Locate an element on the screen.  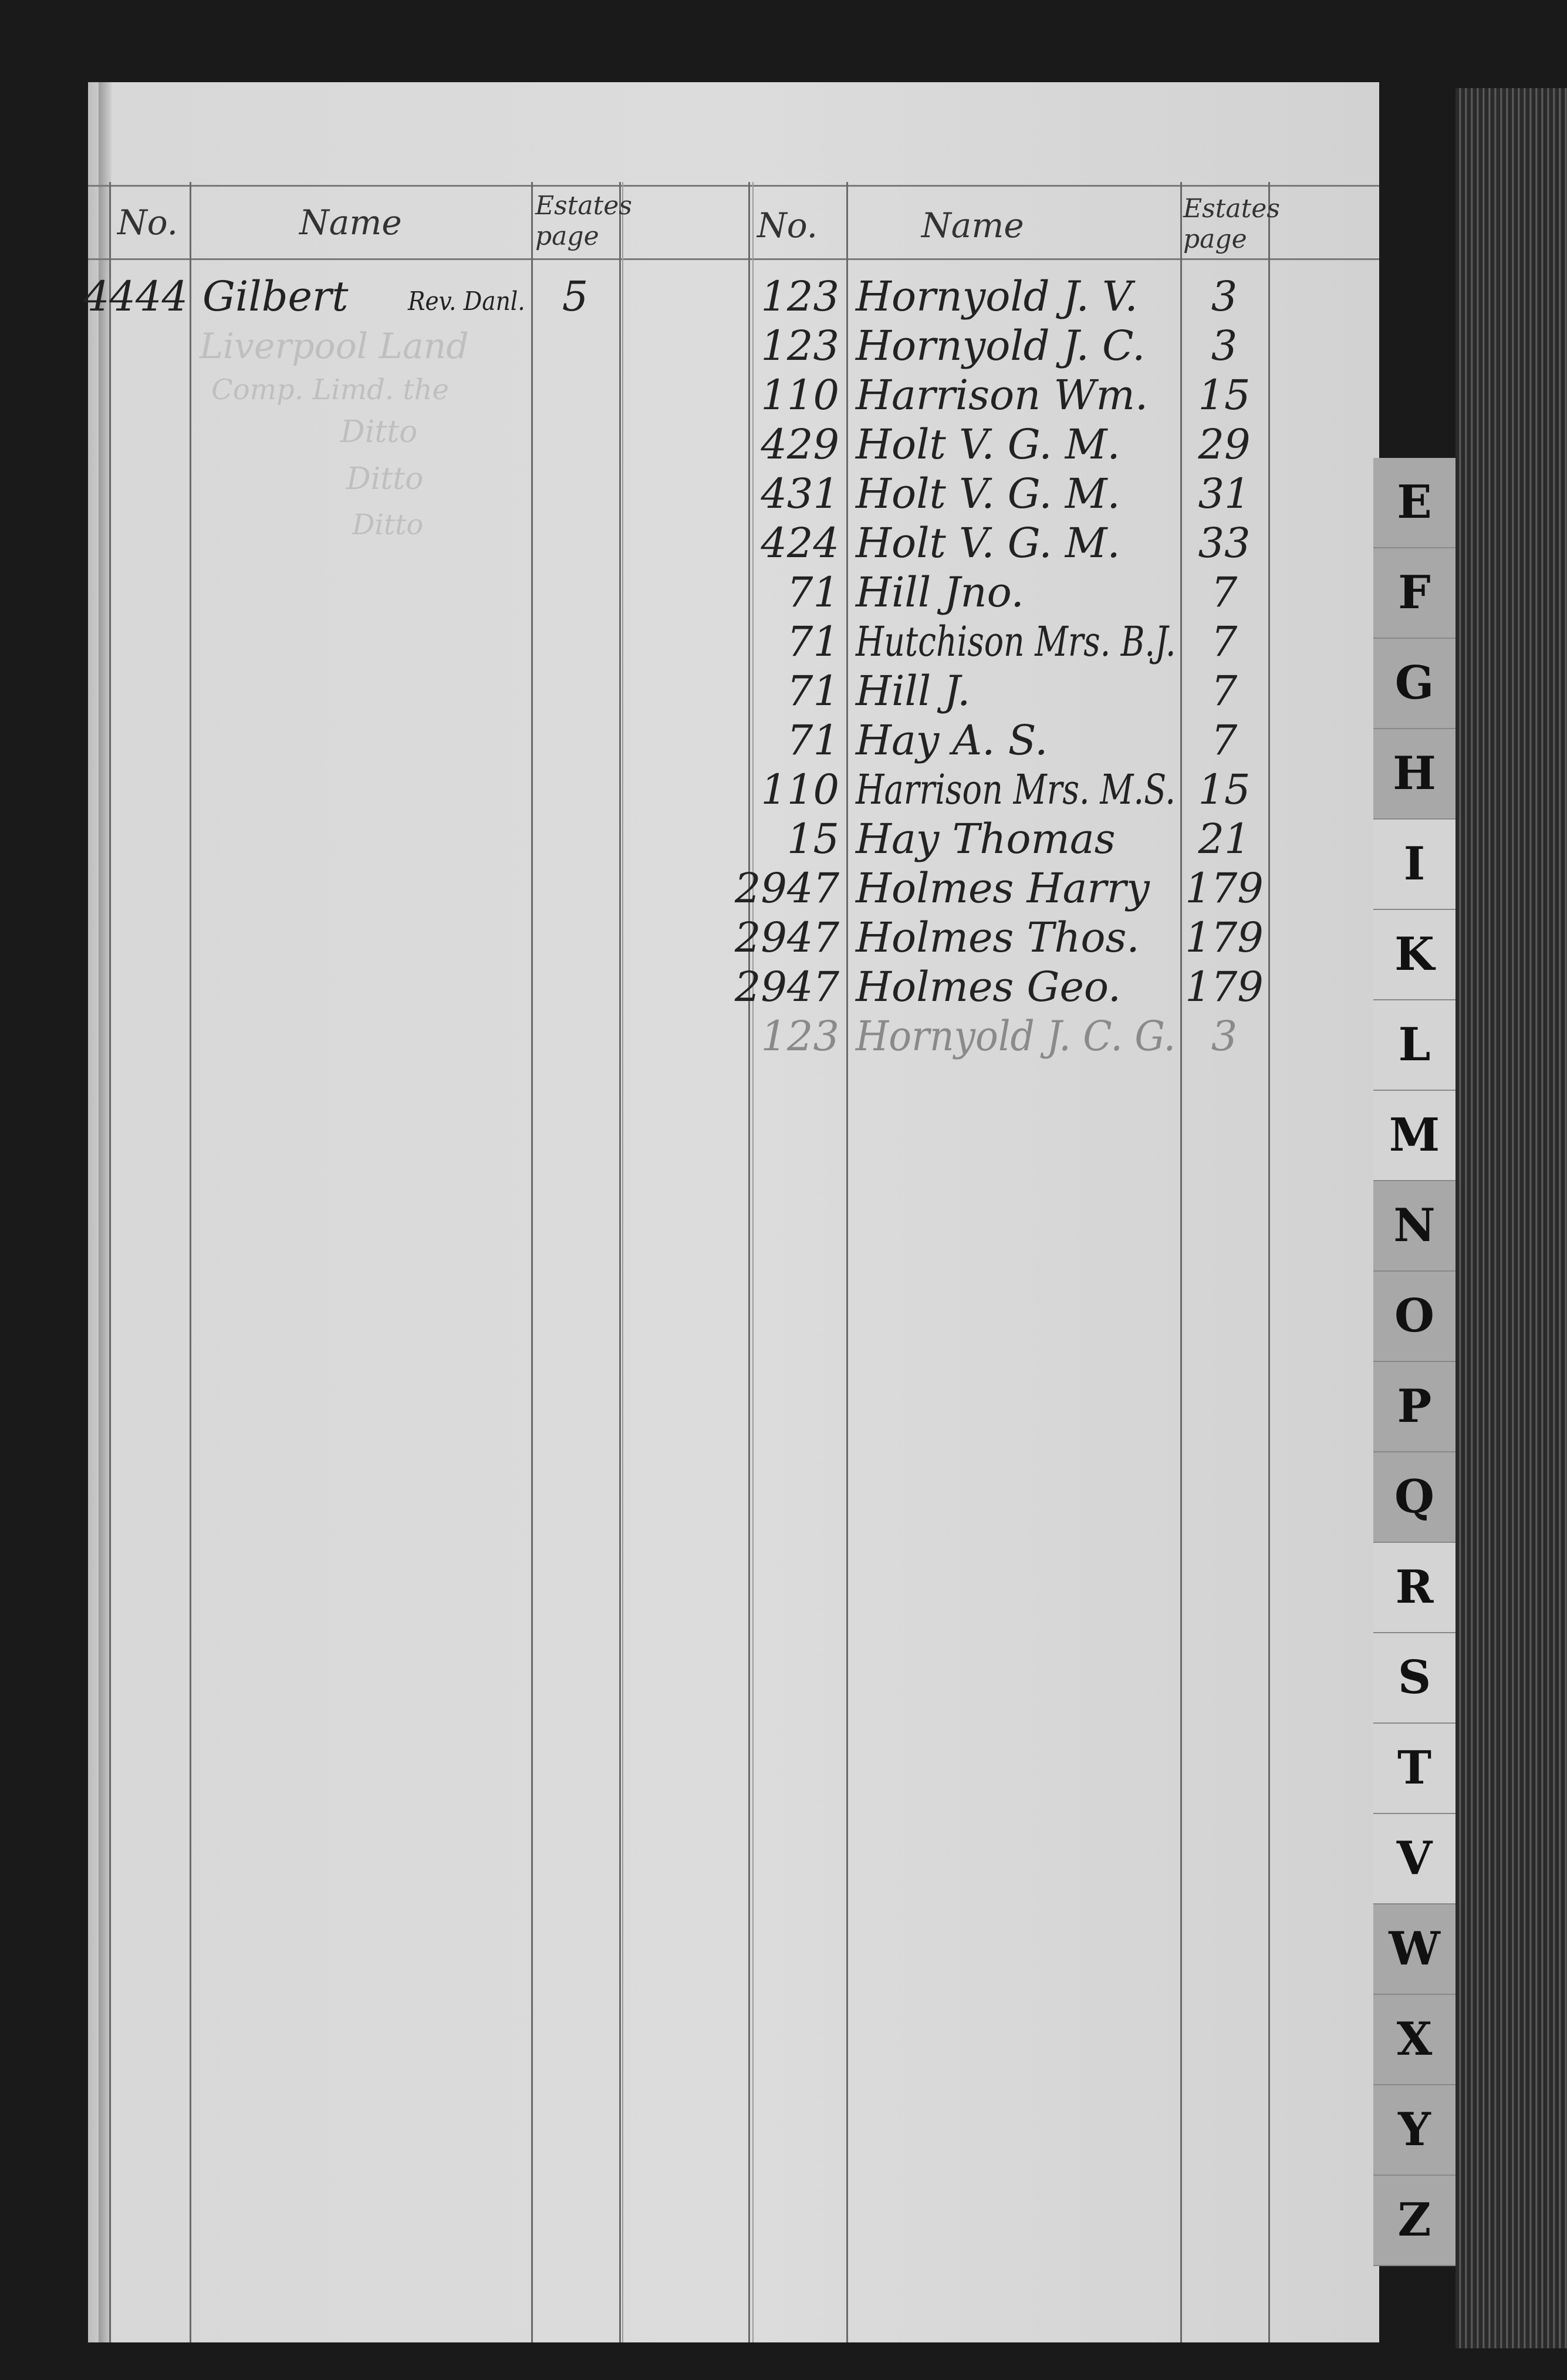
entry-name: Holmes Harry is located at coordinates (1003, 888).